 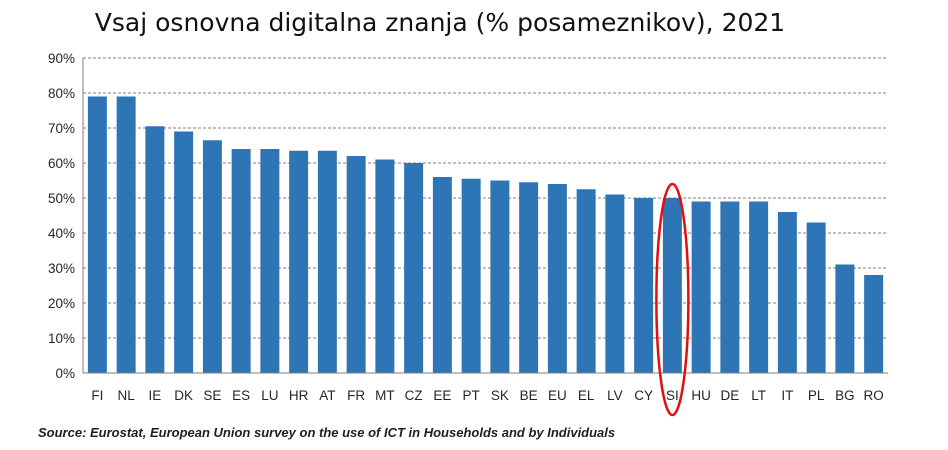 What do you see at coordinates (874, 324) in the screenshot?
I see `bar-ro` at bounding box center [874, 324].